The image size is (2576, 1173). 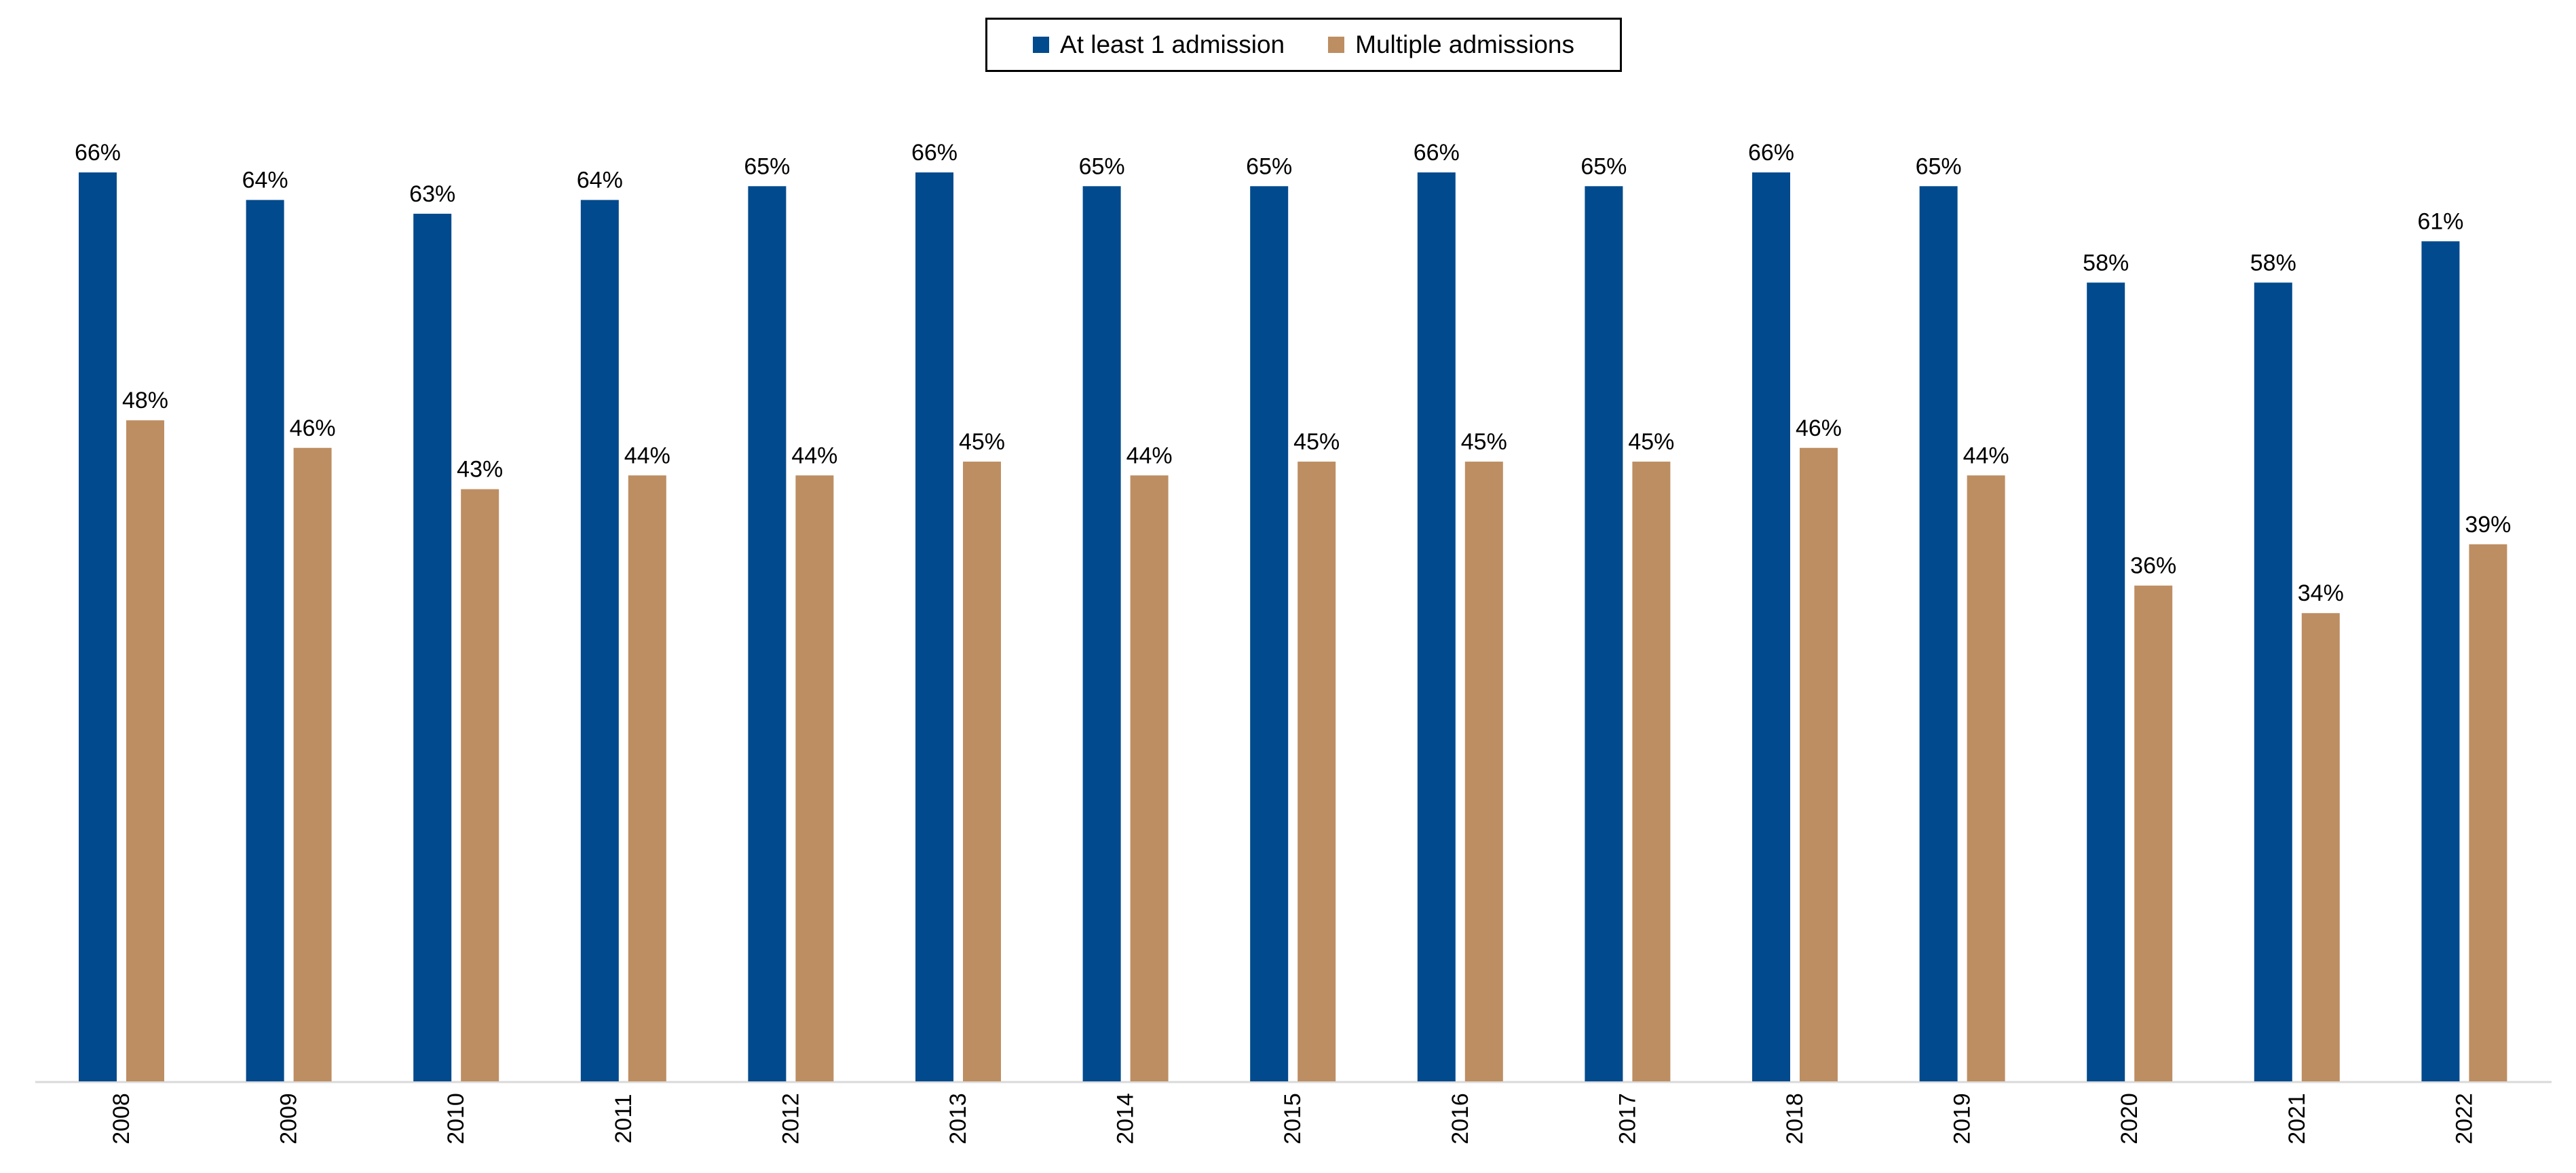 What do you see at coordinates (456, 1118) in the screenshot?
I see `x-tick-label-2010: 2010` at bounding box center [456, 1118].